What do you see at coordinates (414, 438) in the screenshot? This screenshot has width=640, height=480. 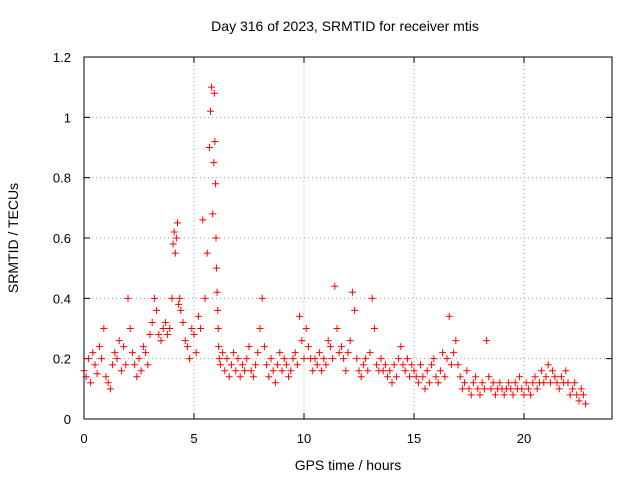 I see `x-tick-label: 15` at bounding box center [414, 438].